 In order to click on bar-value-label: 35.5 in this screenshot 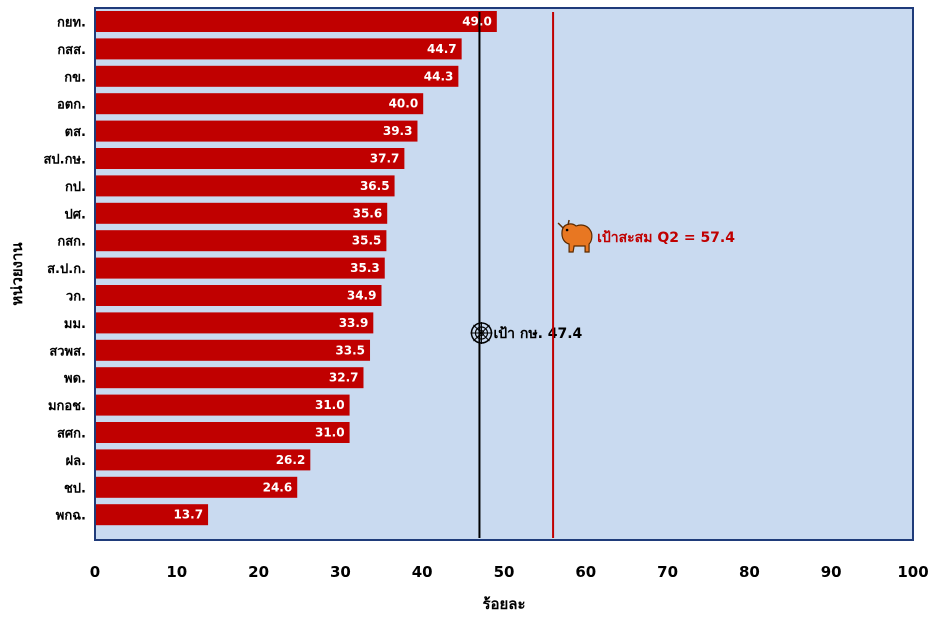, I will do `click(367, 241)`.